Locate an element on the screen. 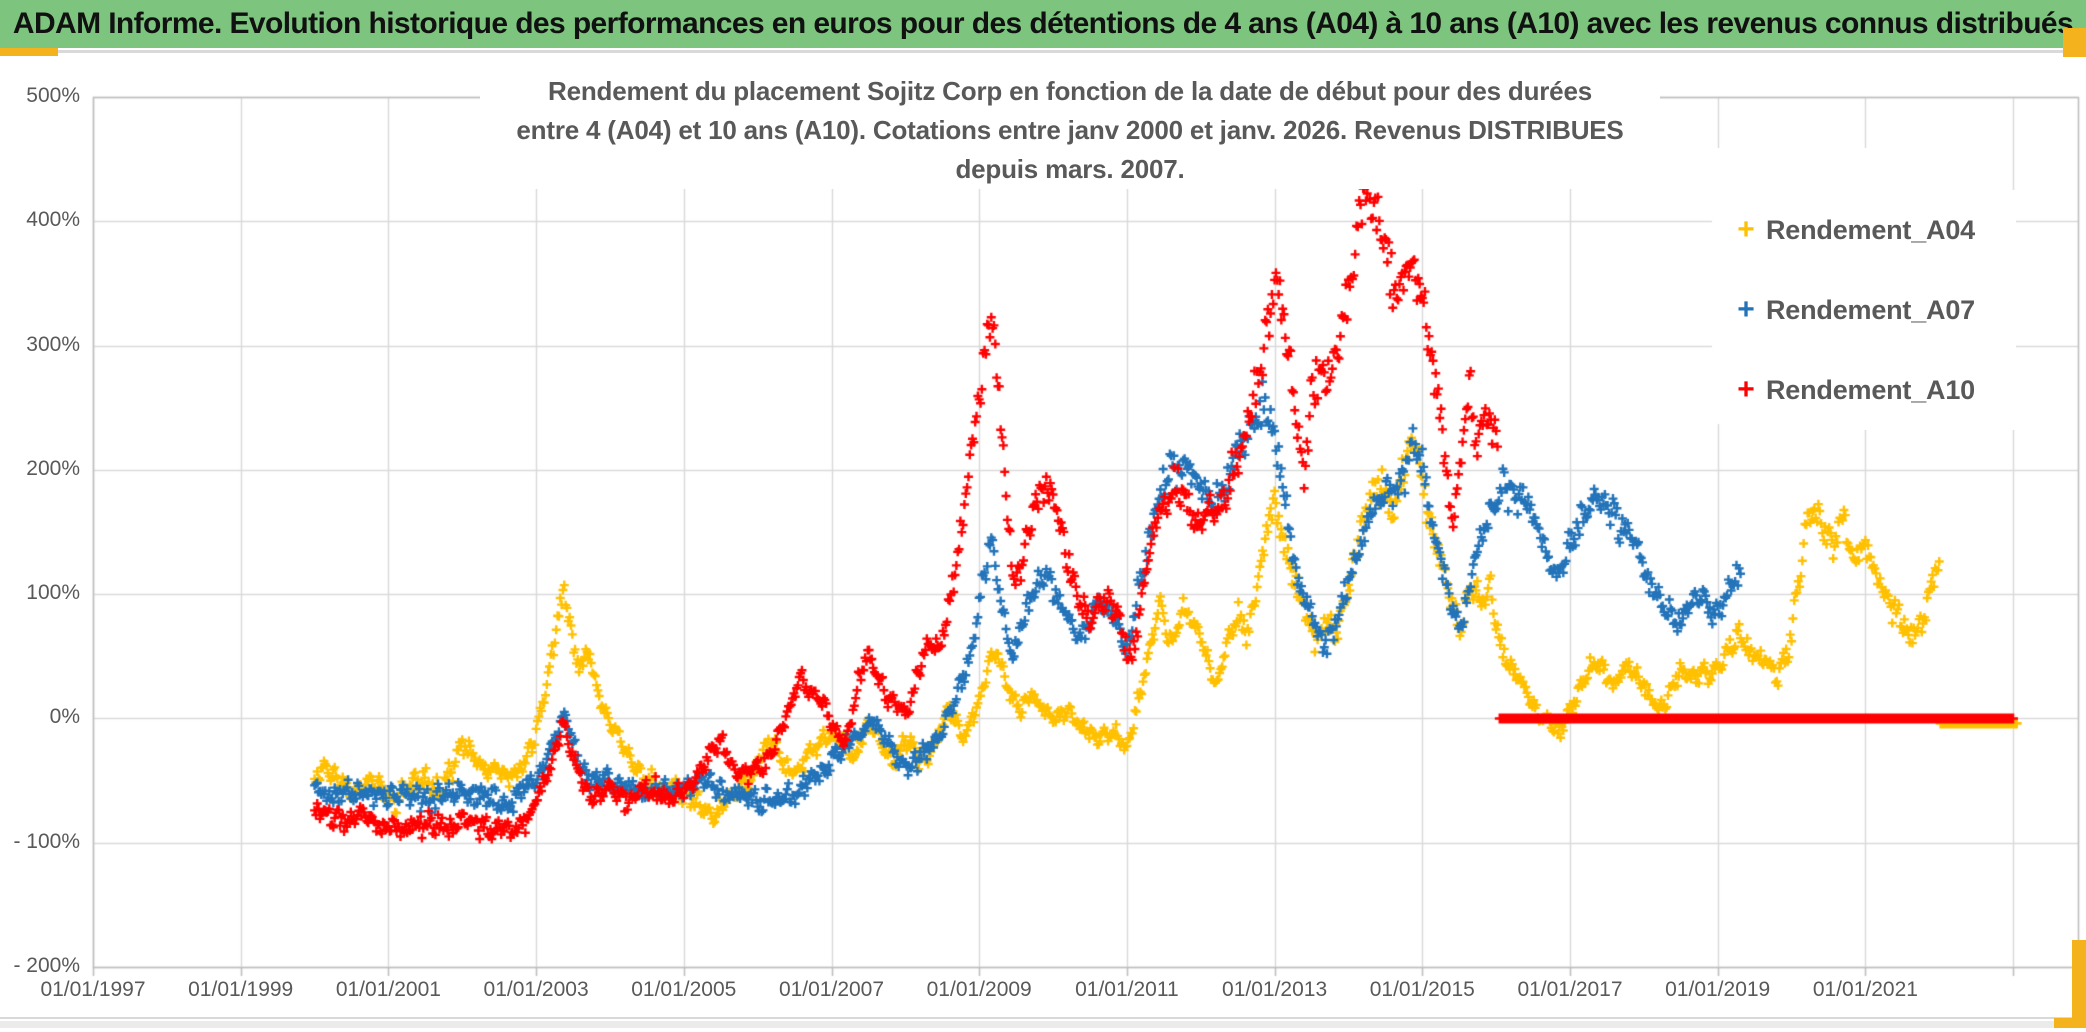  x-tick-label: 01/01/2007 is located at coordinates (831, 989).